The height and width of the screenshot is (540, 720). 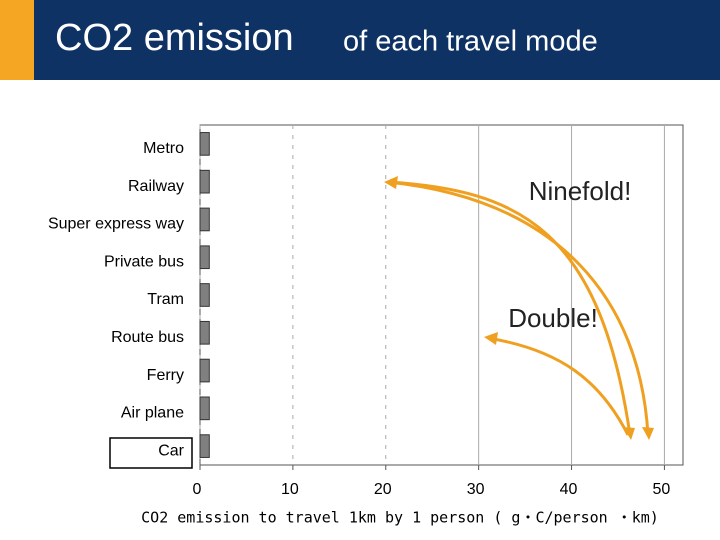 What do you see at coordinates (662, 489) in the screenshot?
I see `x-tick-label: 50` at bounding box center [662, 489].